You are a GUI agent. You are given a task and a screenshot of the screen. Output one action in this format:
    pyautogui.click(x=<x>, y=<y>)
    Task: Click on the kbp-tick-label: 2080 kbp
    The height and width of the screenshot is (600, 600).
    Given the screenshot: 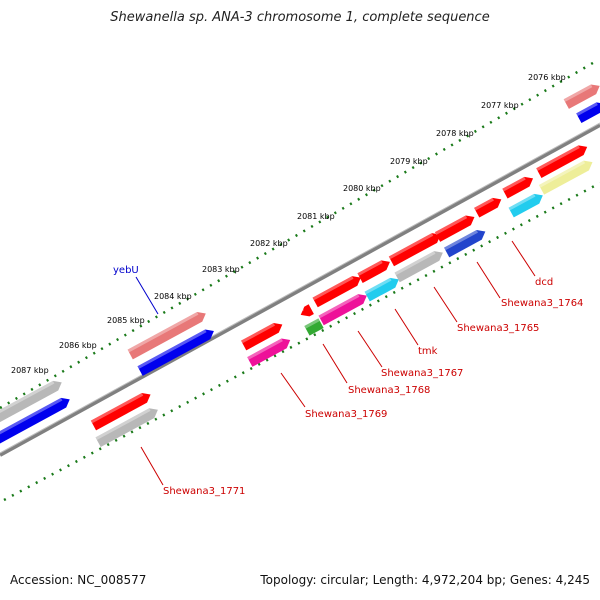 What is the action you would take?
    pyautogui.click(x=362, y=188)
    